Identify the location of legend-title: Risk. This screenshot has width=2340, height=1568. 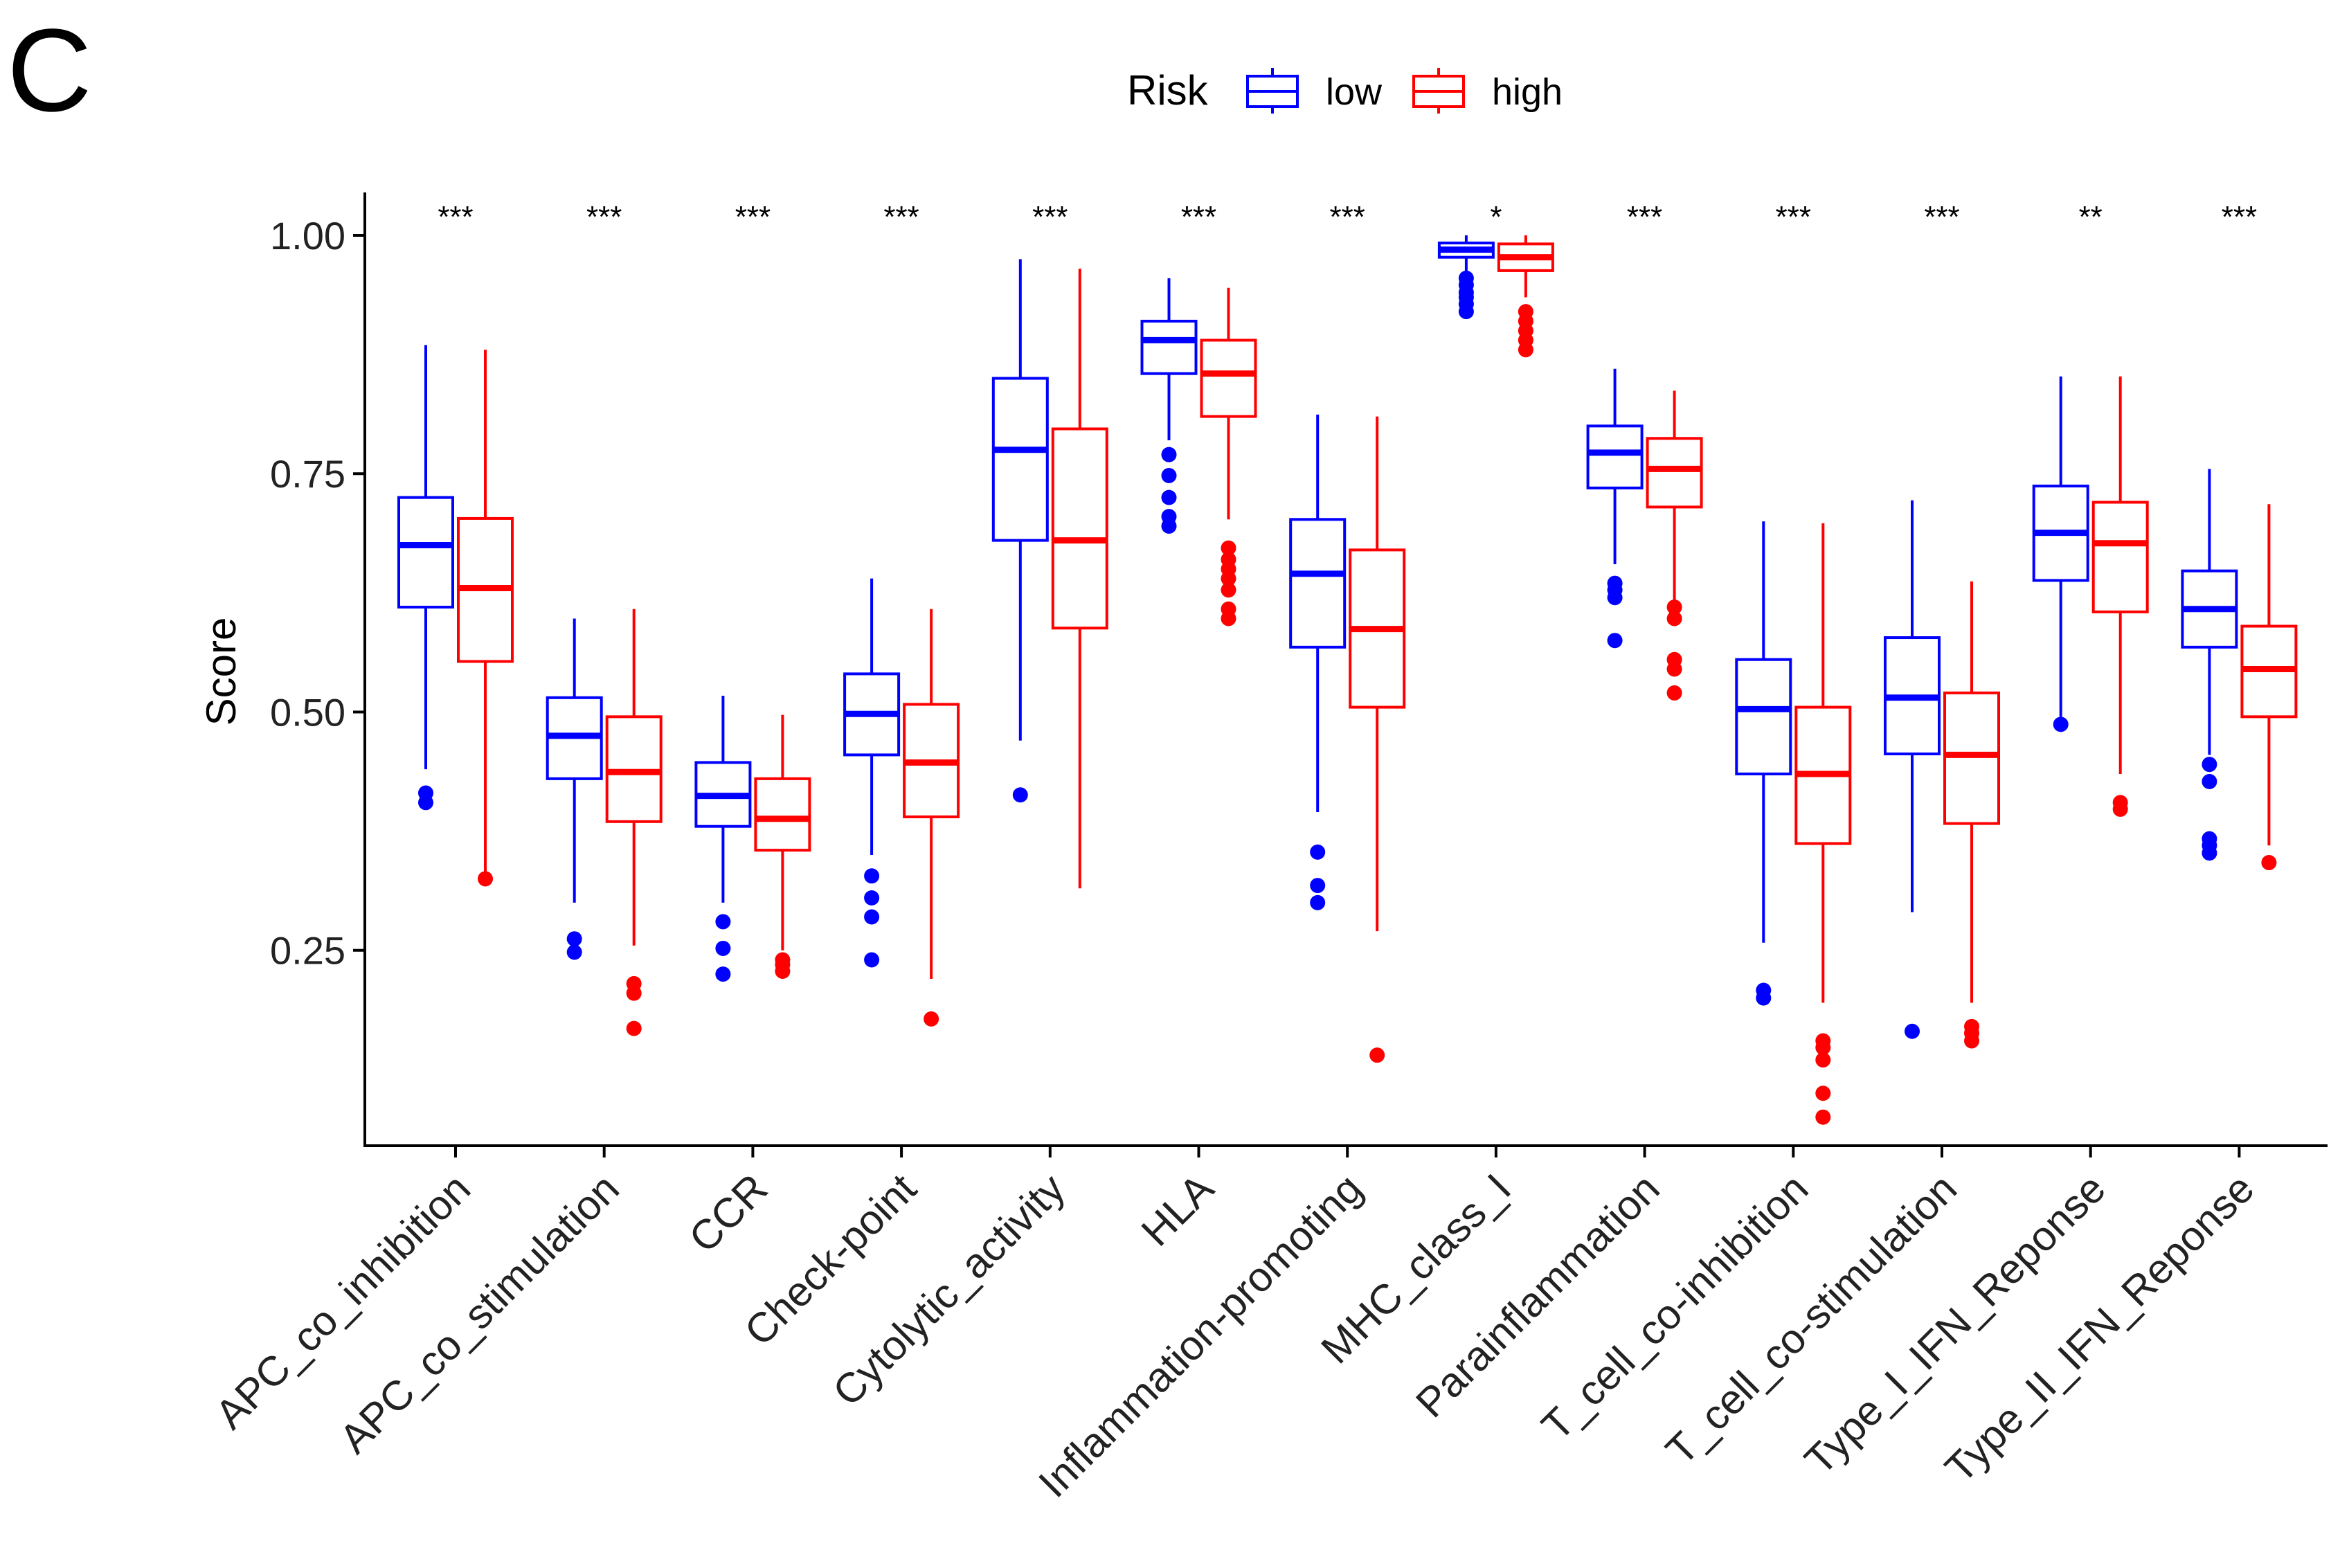
(1168, 90).